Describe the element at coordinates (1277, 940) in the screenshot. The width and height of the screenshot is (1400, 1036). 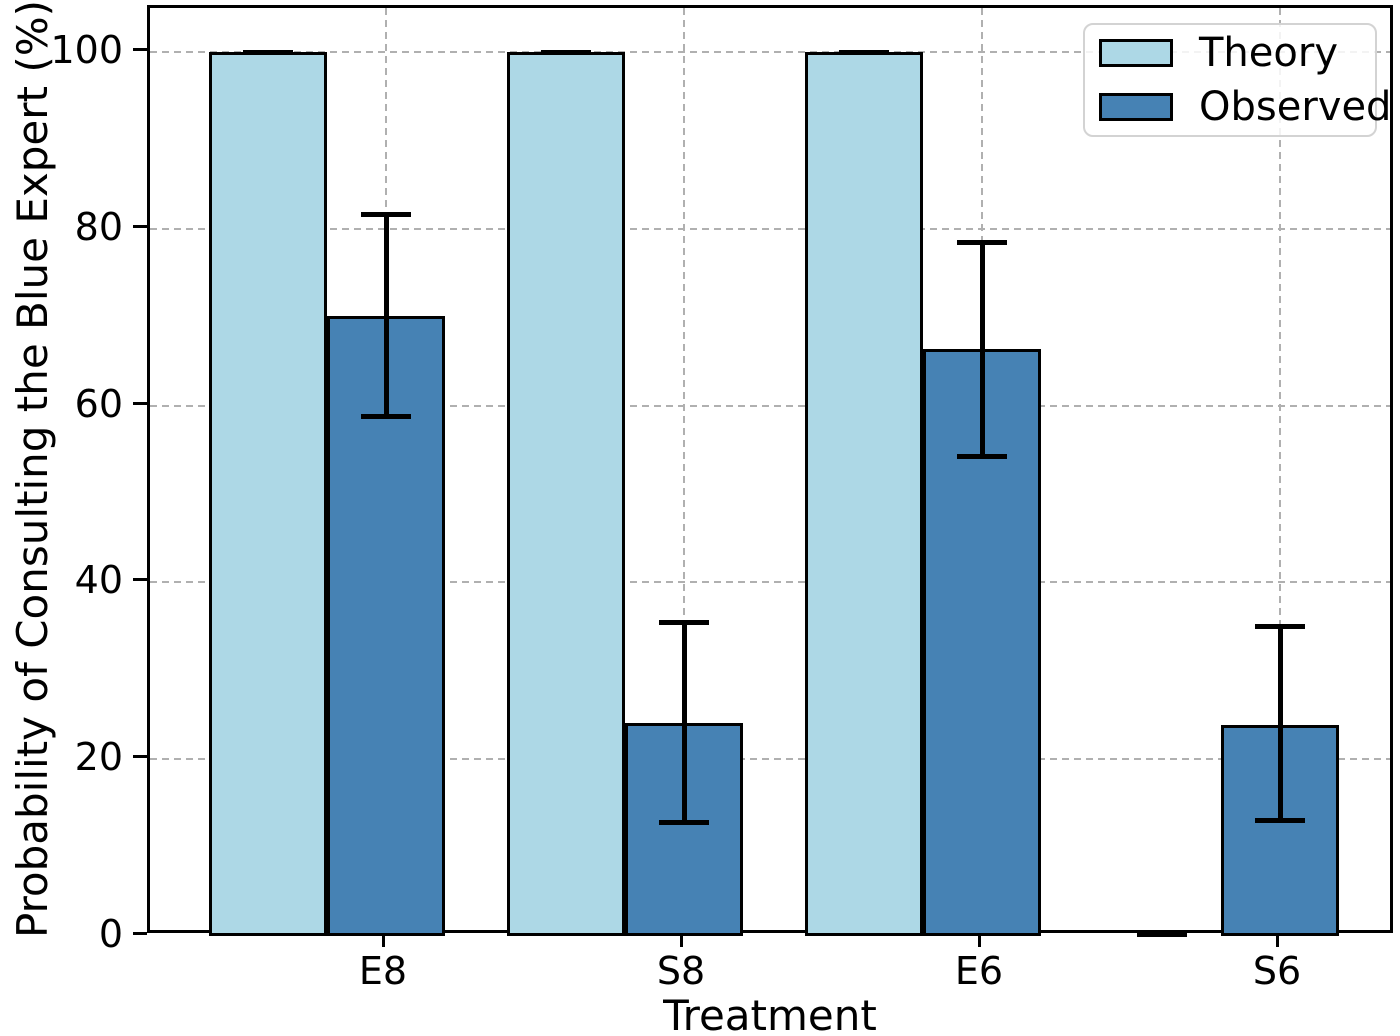
I see `x-tick-mark-s6` at that location.